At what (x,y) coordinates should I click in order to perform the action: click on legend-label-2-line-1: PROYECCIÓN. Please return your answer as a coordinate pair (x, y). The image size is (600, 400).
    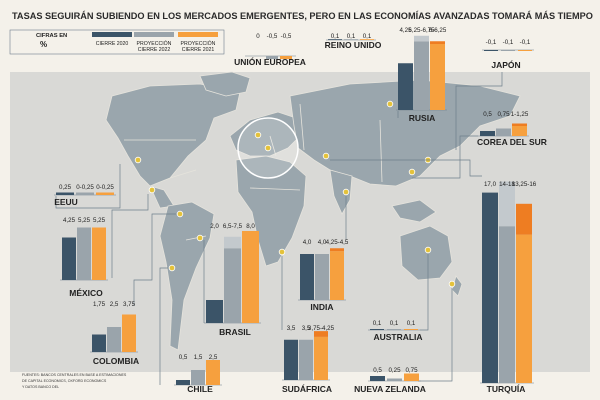
    Looking at the image, I should click on (154, 43).